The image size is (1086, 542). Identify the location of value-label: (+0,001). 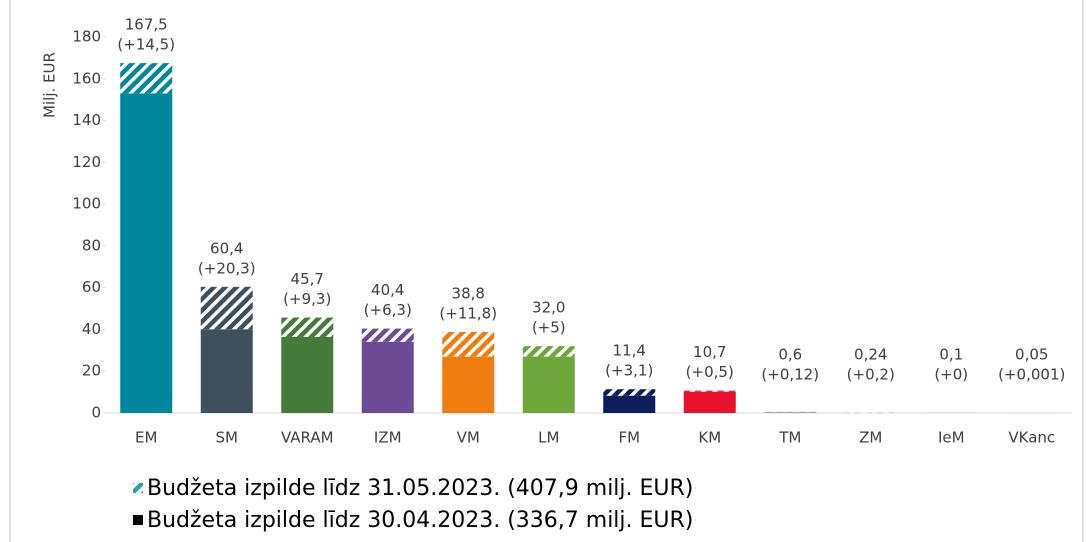
(1031, 375).